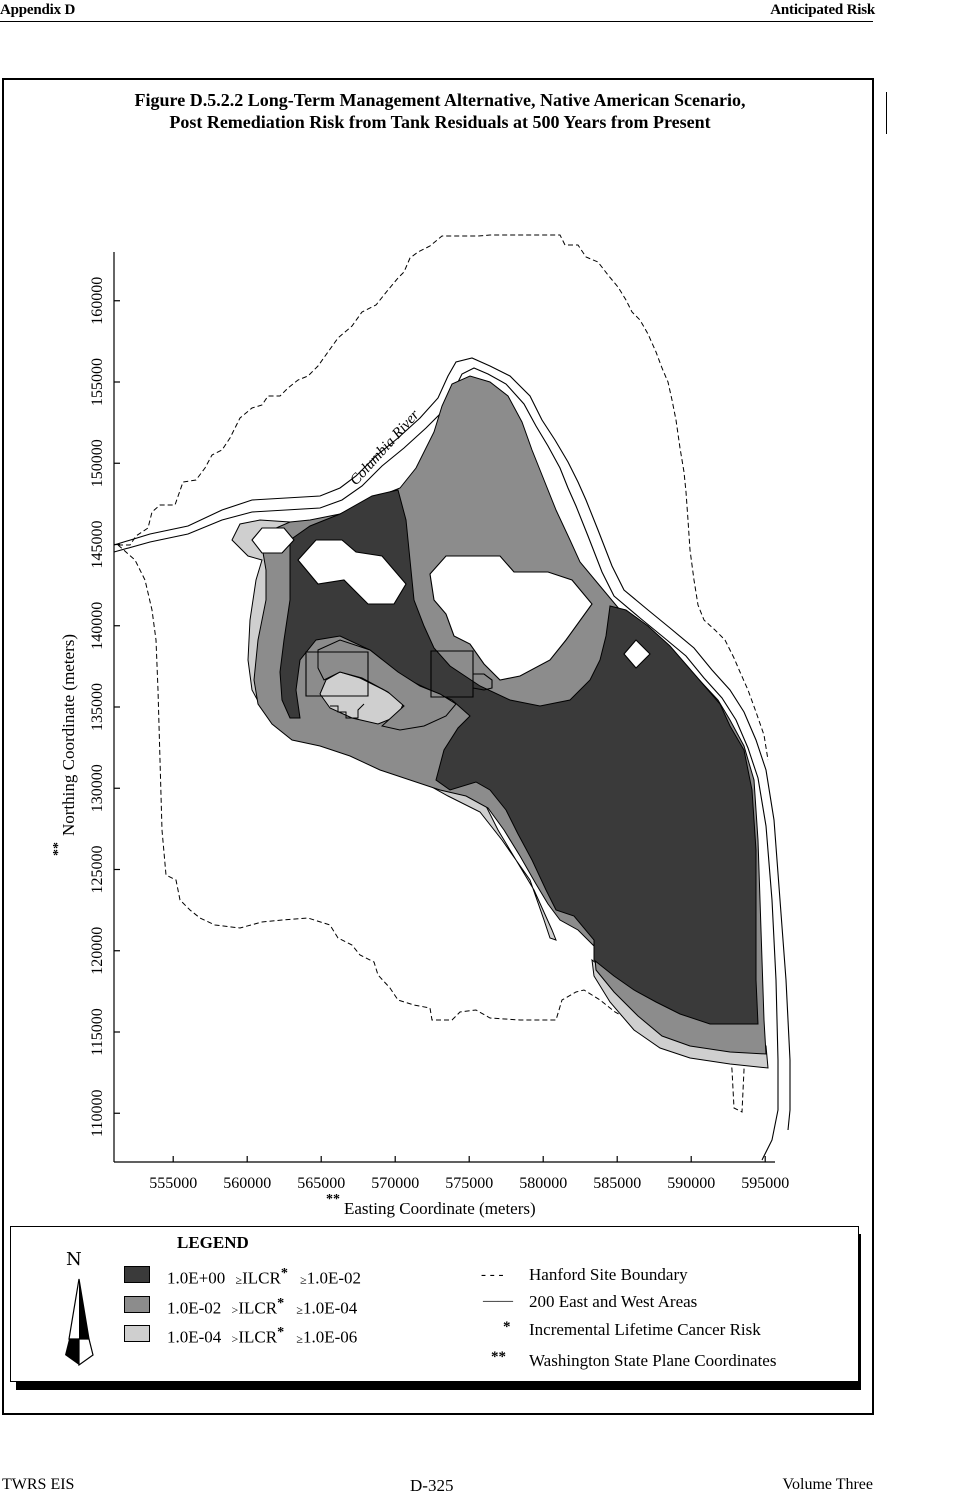 Image resolution: width=975 pixels, height=1500 pixels. What do you see at coordinates (507, 1327) in the screenshot?
I see `legend-note-symbol-ilcr: *` at bounding box center [507, 1327].